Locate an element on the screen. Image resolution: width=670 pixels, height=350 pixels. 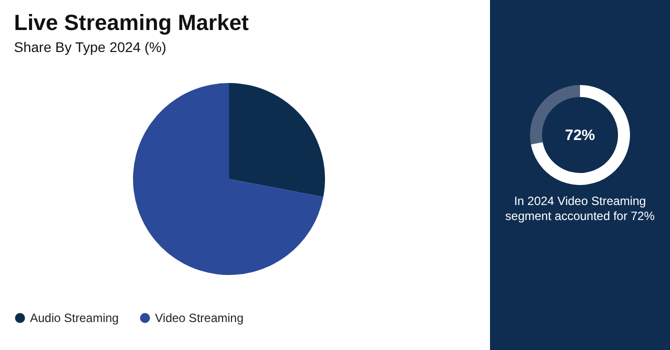
data-label: 72% is located at coordinates (580, 135).